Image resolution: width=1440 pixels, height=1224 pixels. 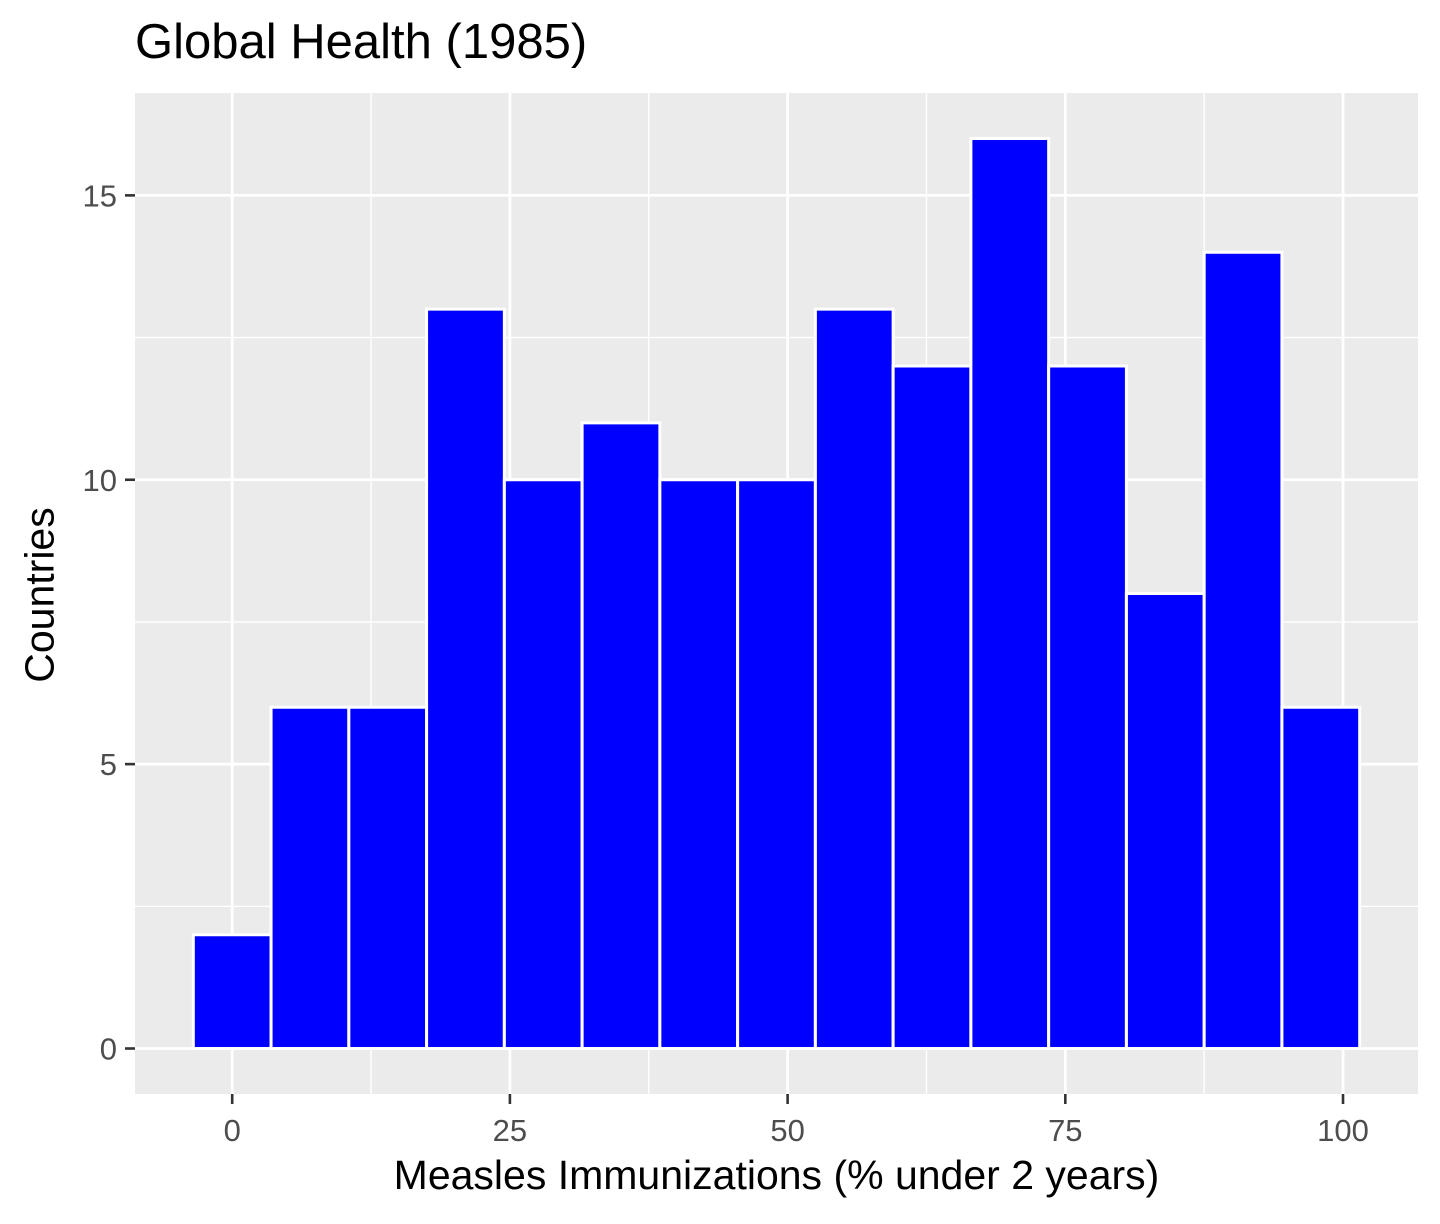 I want to click on chart-title: Global Health (1985), so click(x=361, y=42).